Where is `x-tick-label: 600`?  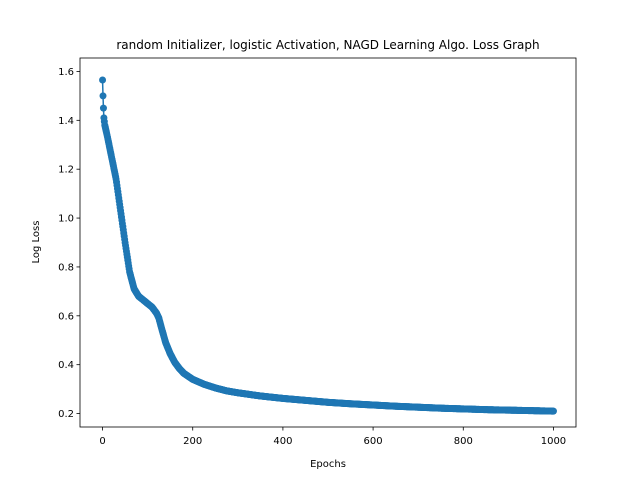 x-tick-label: 600 is located at coordinates (373, 441).